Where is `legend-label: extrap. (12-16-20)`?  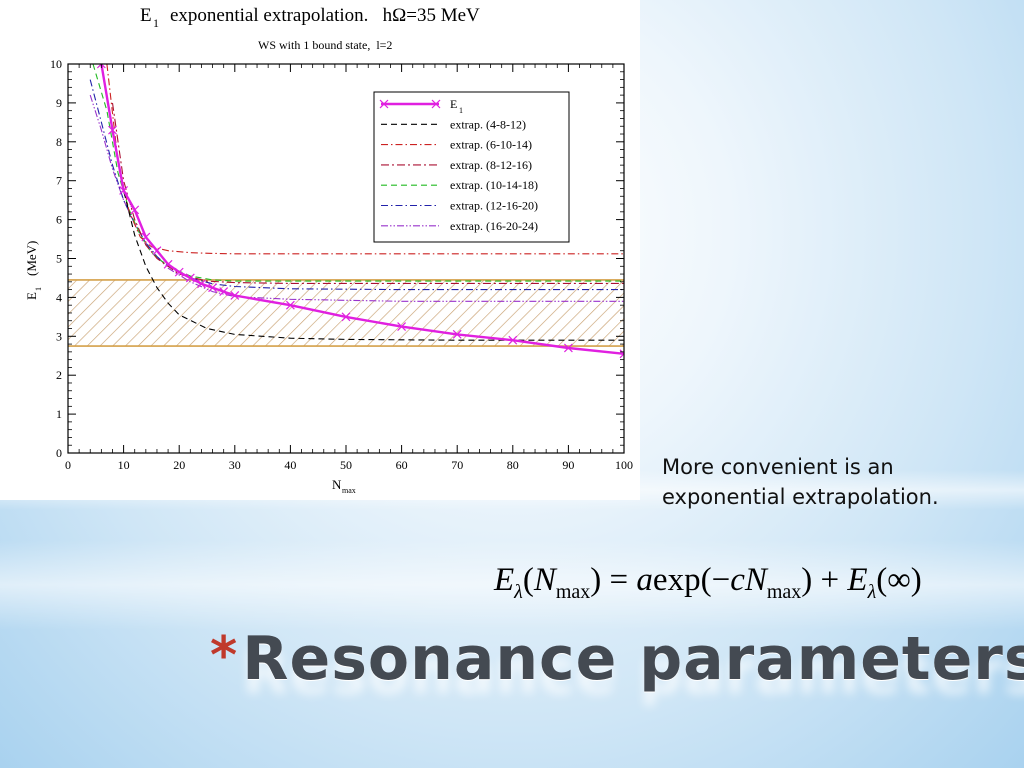 legend-label: extrap. (12-16-20) is located at coordinates (494, 206).